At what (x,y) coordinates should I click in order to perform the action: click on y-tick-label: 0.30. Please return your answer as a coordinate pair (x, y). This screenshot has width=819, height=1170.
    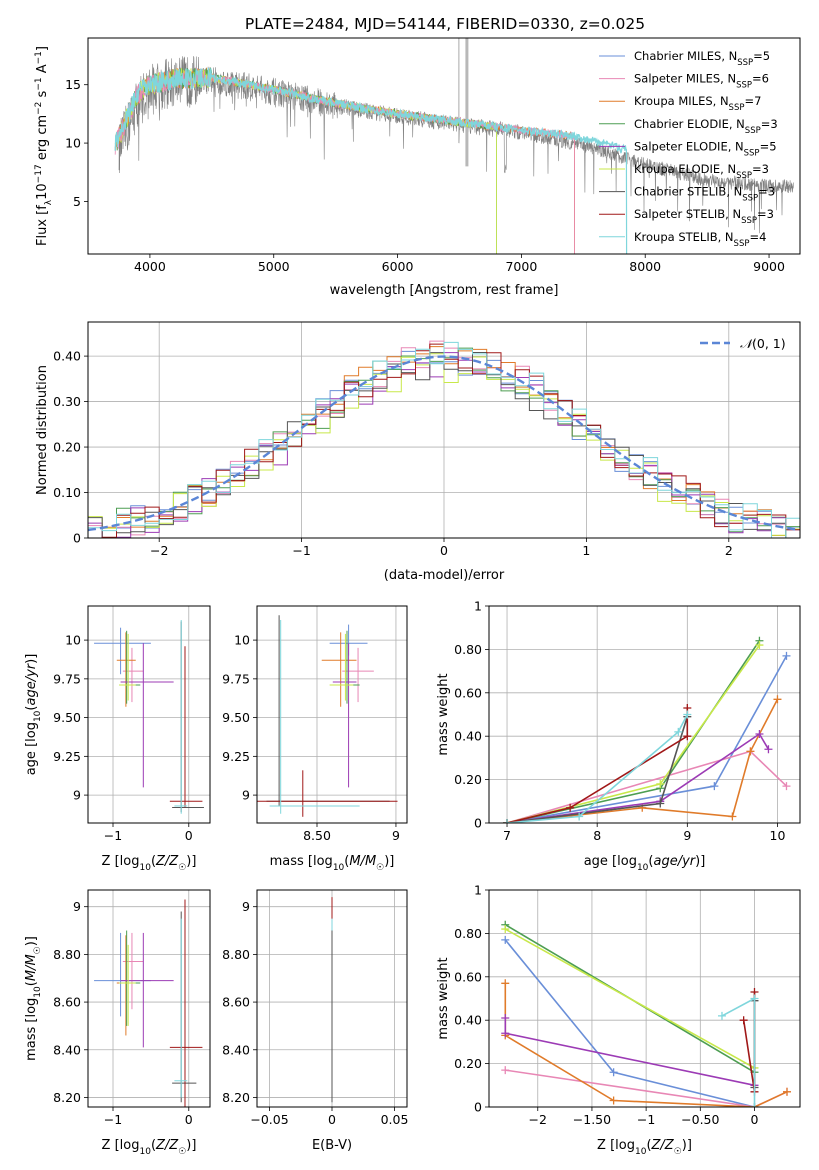
    Looking at the image, I should click on (67, 401).